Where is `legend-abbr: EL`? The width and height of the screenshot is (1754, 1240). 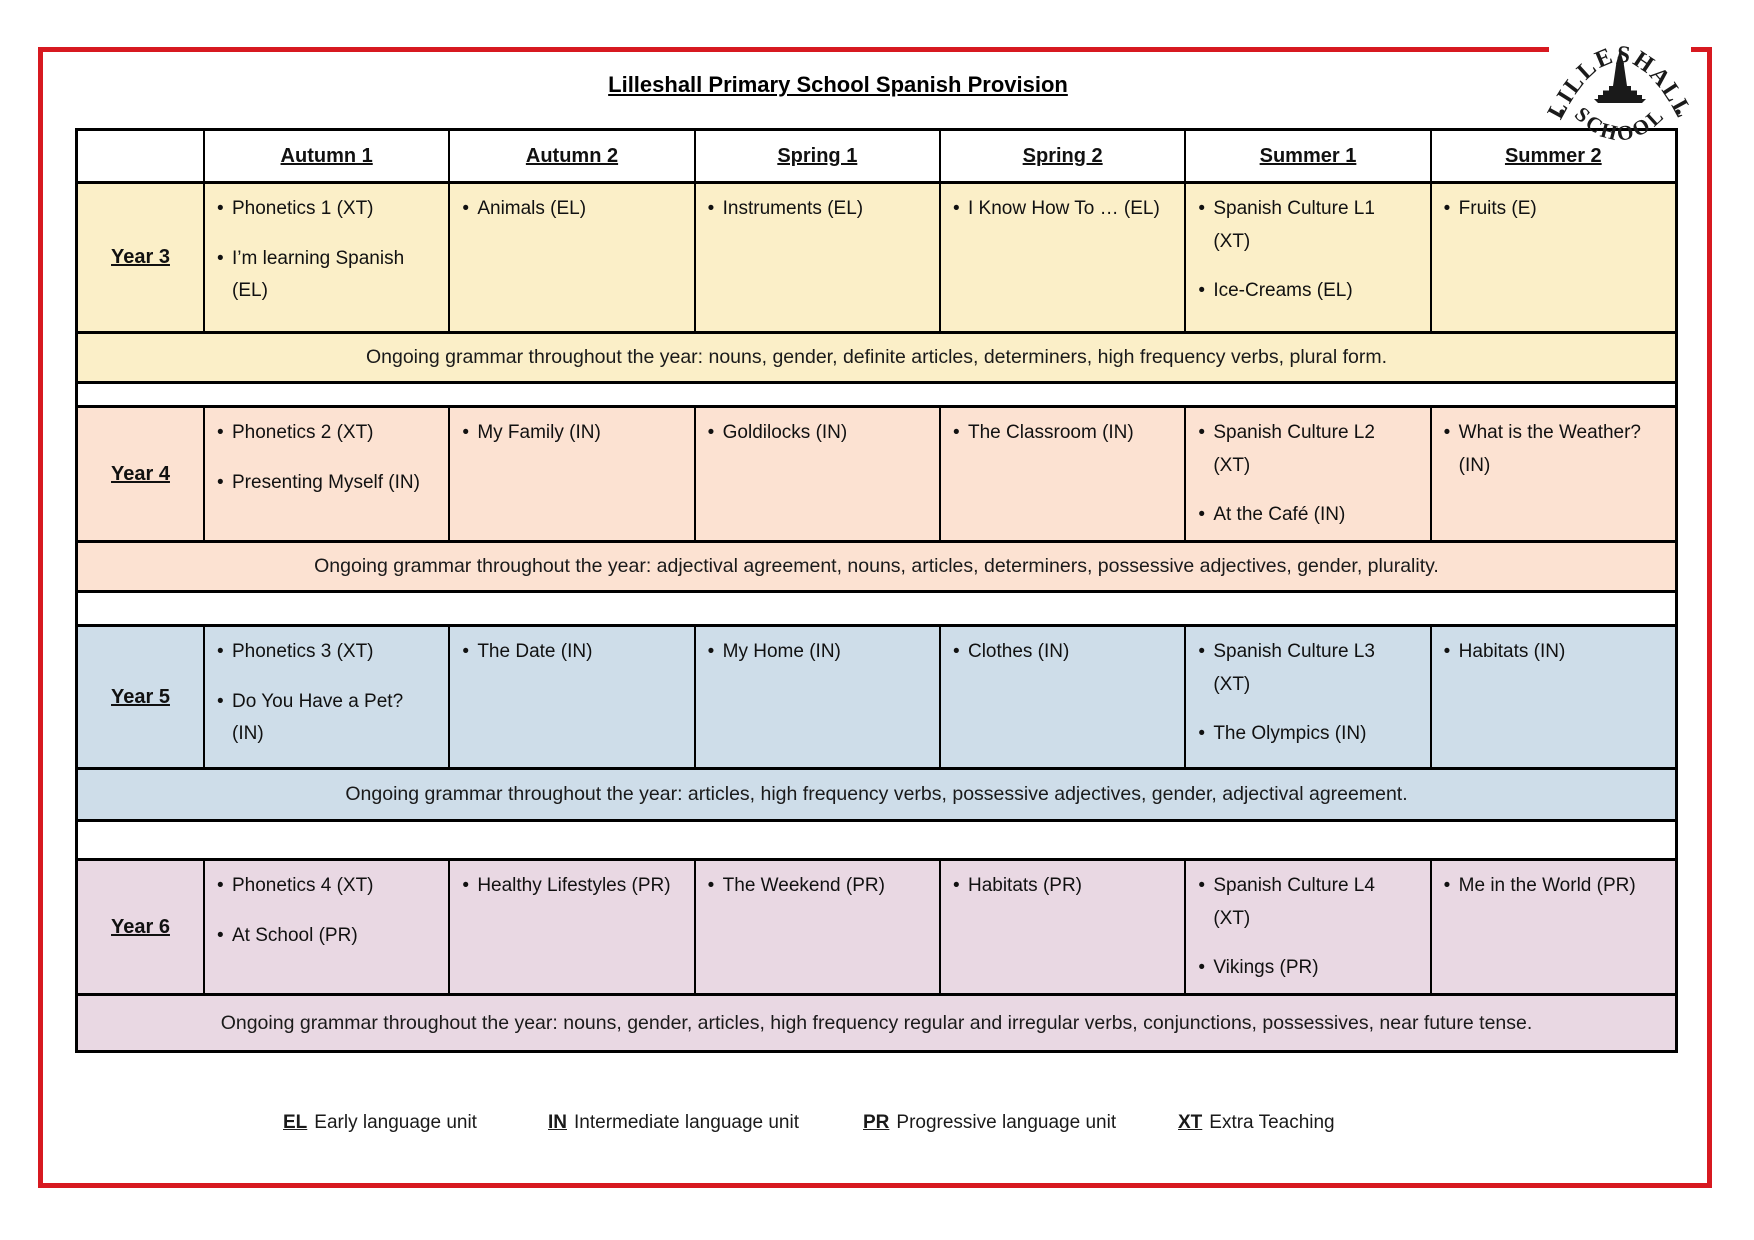
legend-abbr: EL is located at coordinates (295, 1122).